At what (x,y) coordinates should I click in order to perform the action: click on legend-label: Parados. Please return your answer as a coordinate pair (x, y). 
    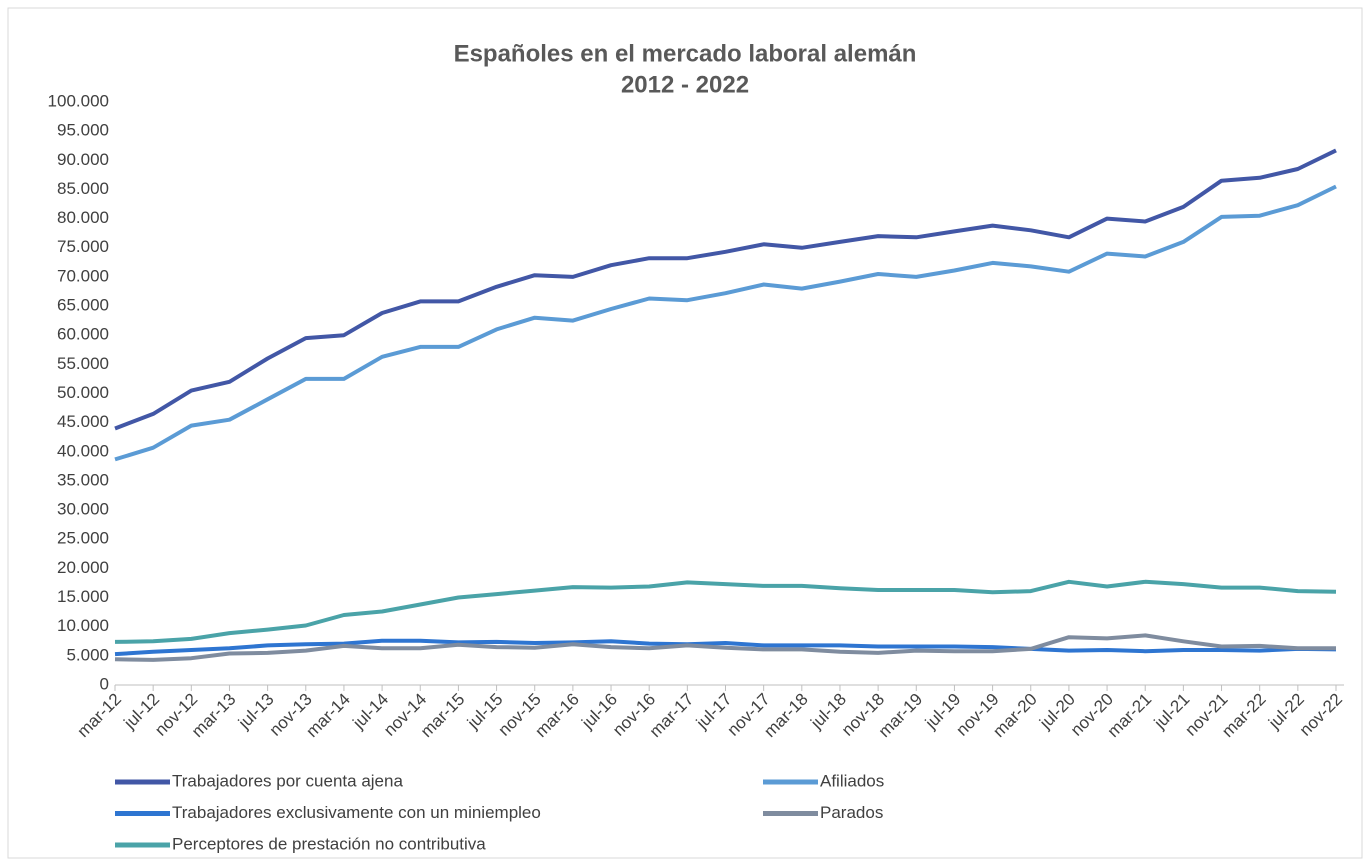
    Looking at the image, I should click on (851, 812).